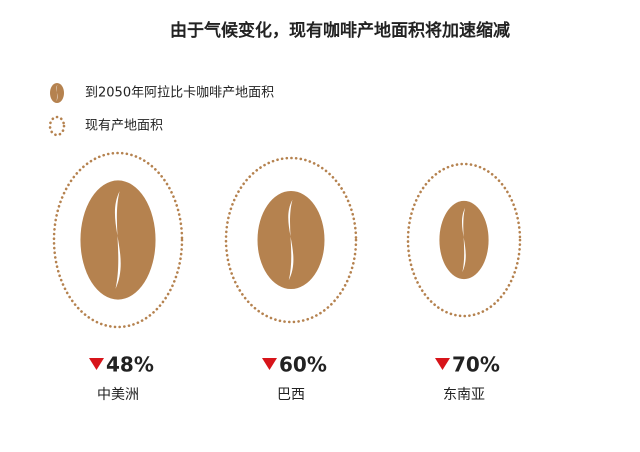 Image resolution: width=640 pixels, height=452 pixels. Describe the element at coordinates (464, 395) in the screenshot. I see `category-label: 东南亚` at that location.